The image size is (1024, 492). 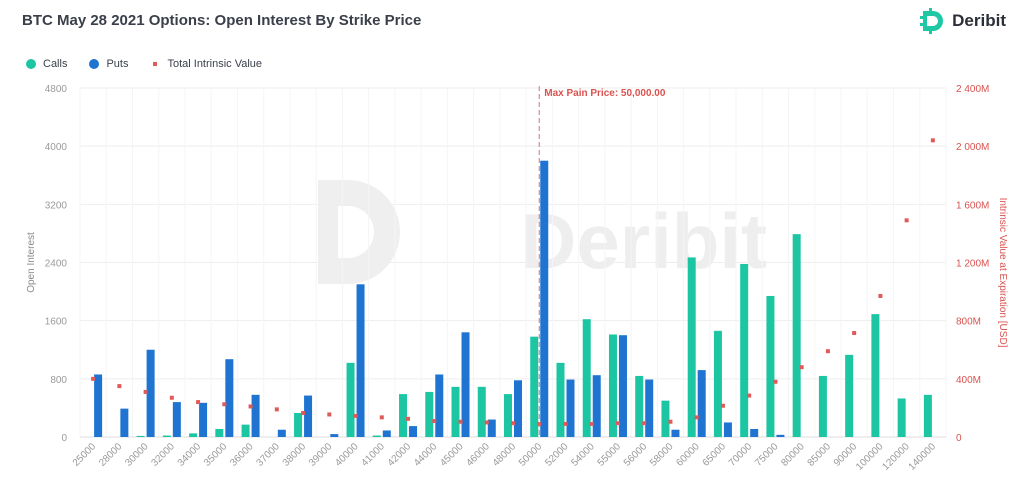 I want to click on x-tick-label: 30000, so click(x=137, y=455).